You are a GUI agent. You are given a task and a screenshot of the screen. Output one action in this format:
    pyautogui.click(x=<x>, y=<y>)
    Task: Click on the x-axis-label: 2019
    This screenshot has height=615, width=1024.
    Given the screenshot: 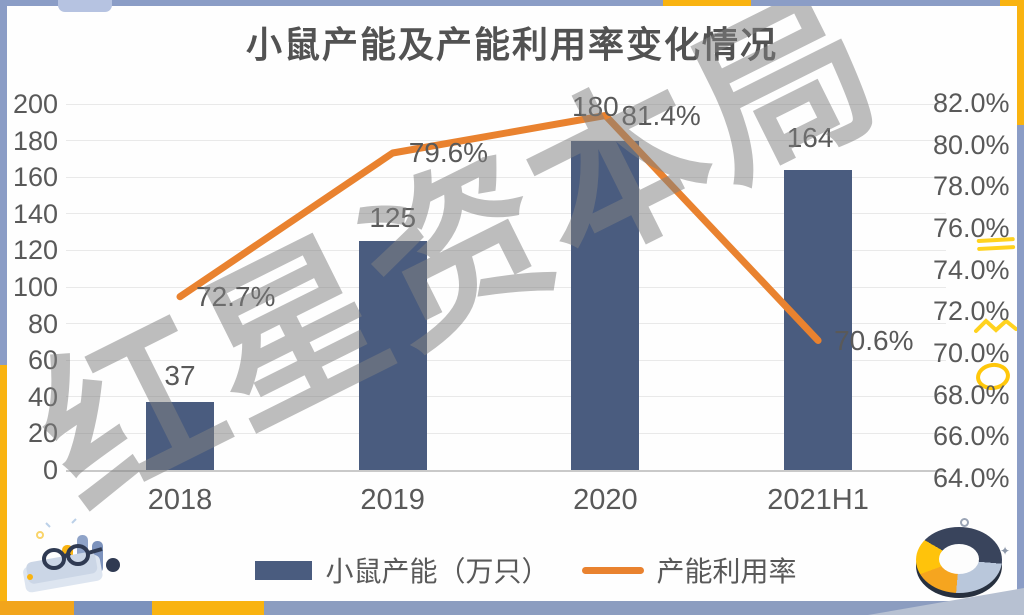 What is the action you would take?
    pyautogui.click(x=392, y=500)
    